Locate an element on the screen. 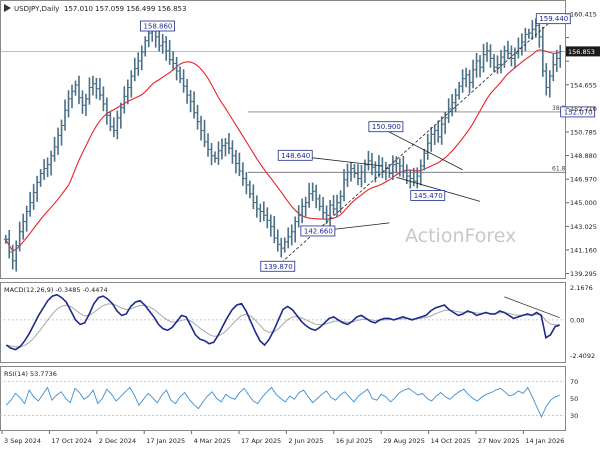  date-tick-label: 17 Apr 2025 is located at coordinates (261, 441).